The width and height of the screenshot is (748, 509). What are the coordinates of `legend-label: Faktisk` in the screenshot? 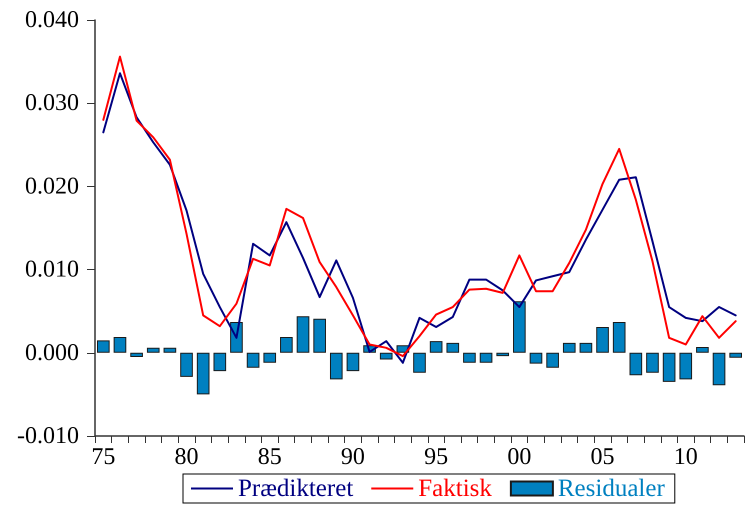 It's located at (455, 488).